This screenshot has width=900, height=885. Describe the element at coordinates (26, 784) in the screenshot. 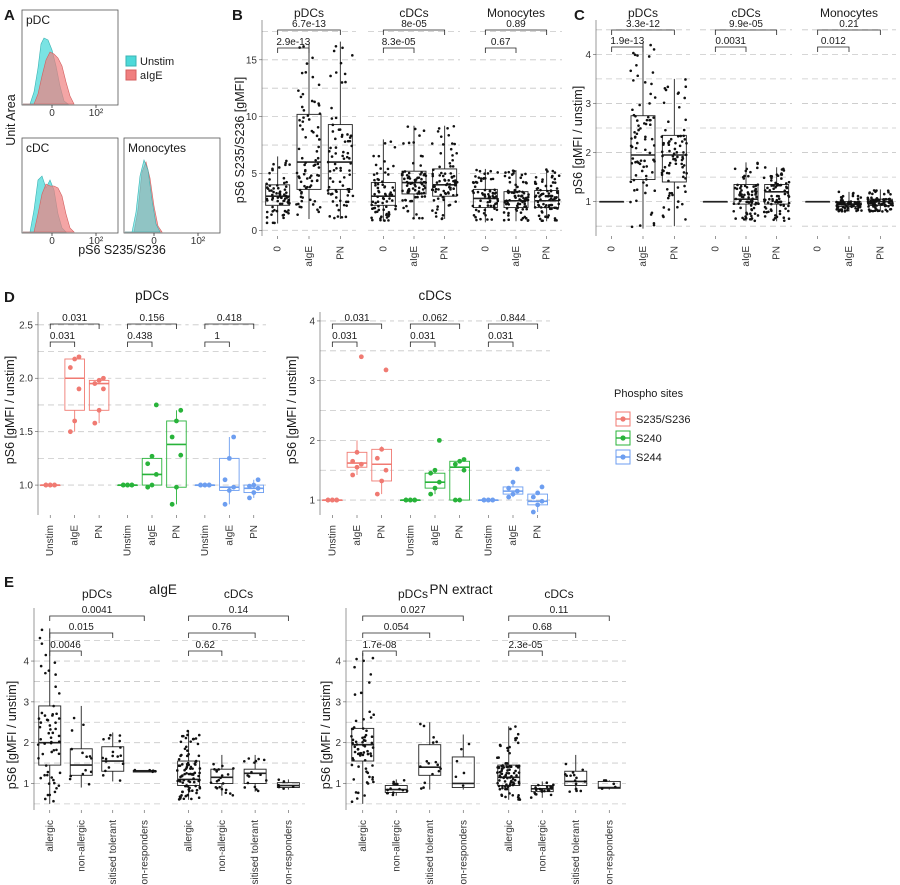

I see `y-tick-label: 1` at that location.